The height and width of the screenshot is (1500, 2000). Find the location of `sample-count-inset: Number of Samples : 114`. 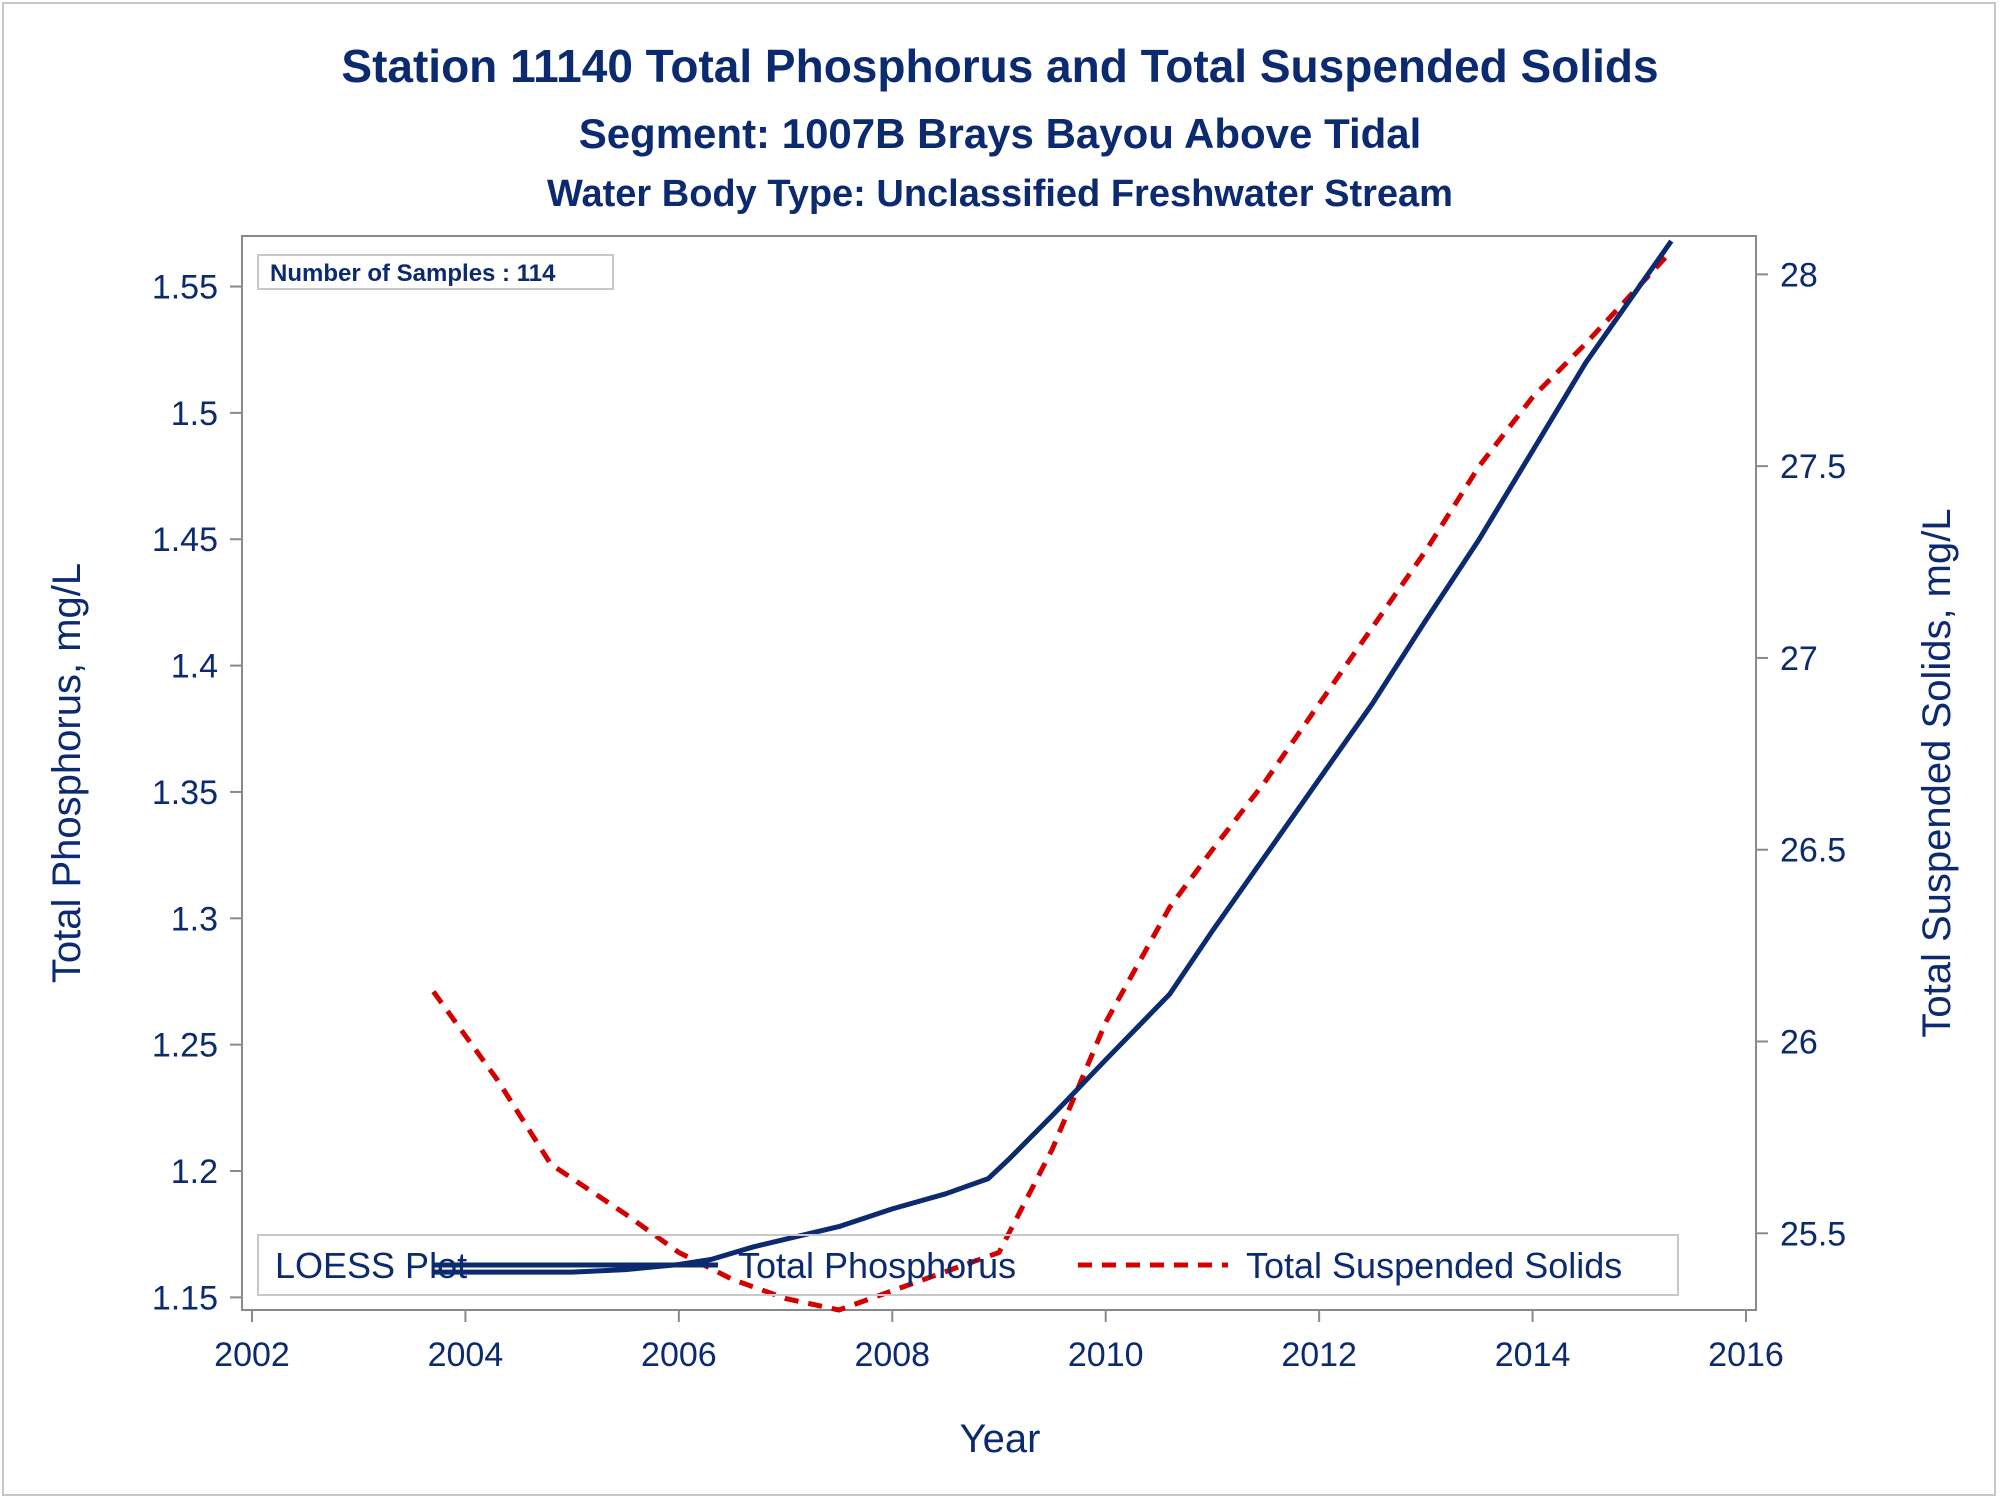

sample-count-inset: Number of Samples : 114 is located at coordinates (435, 272).